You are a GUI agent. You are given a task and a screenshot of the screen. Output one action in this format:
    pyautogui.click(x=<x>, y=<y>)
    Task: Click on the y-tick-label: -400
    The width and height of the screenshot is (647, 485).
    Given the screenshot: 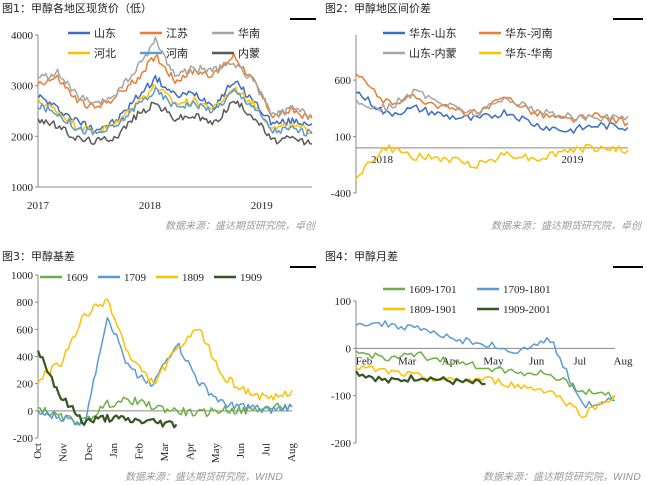 What is the action you would take?
    pyautogui.click(x=341, y=194)
    